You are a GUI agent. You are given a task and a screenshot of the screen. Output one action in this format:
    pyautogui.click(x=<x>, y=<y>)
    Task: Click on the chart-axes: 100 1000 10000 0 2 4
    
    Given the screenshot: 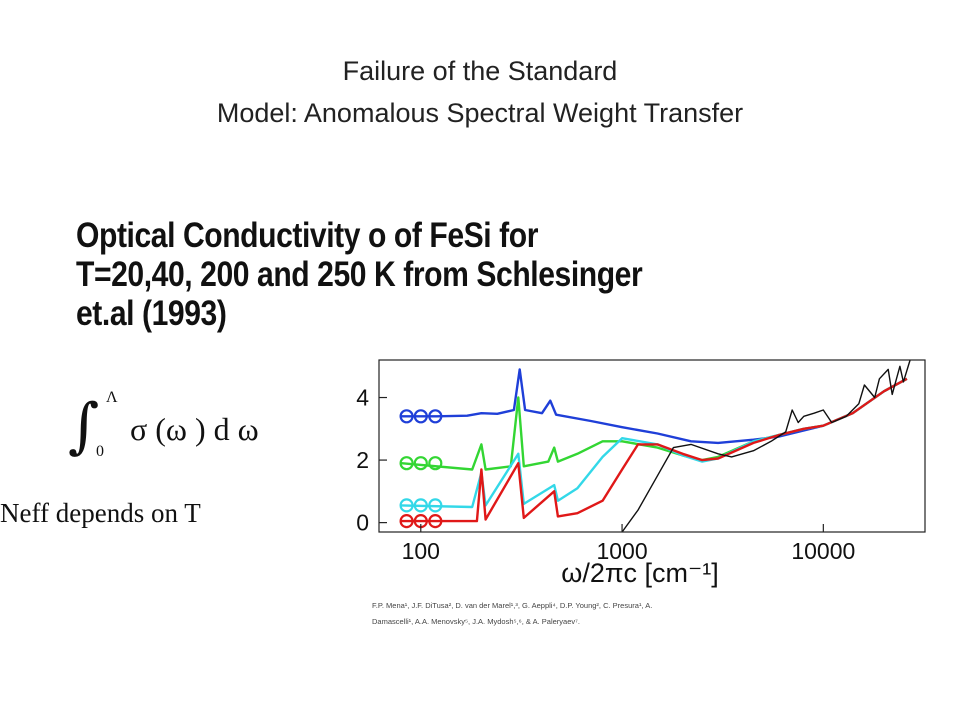 What is the action you would take?
    pyautogui.click(x=605, y=474)
    